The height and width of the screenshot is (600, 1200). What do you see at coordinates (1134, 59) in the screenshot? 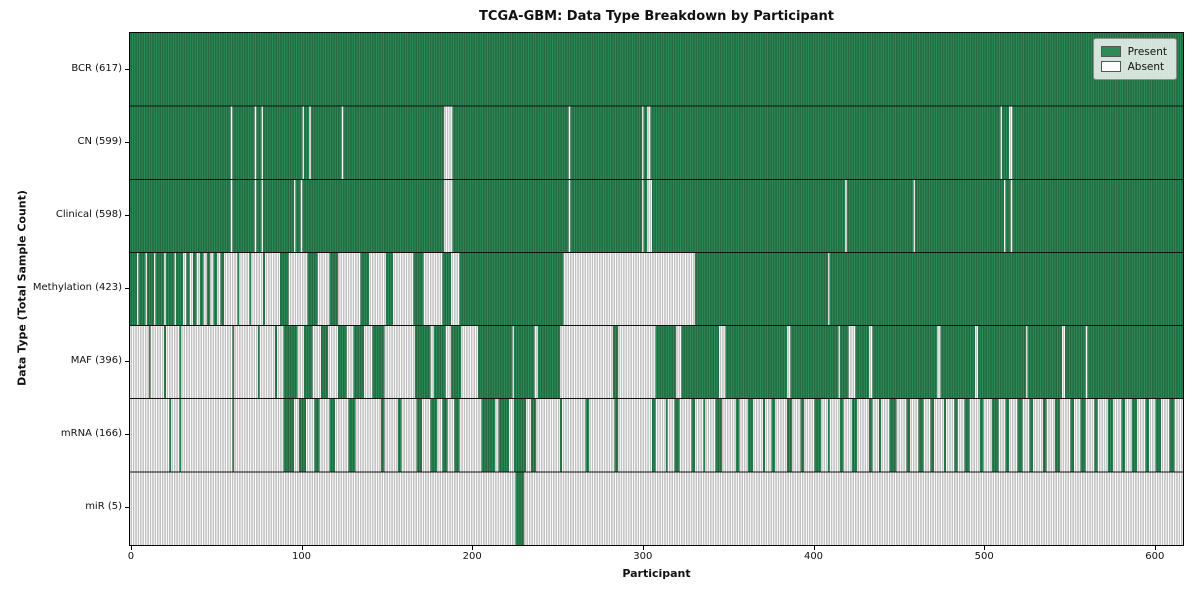
I see `legend: Present Absent` at bounding box center [1134, 59].